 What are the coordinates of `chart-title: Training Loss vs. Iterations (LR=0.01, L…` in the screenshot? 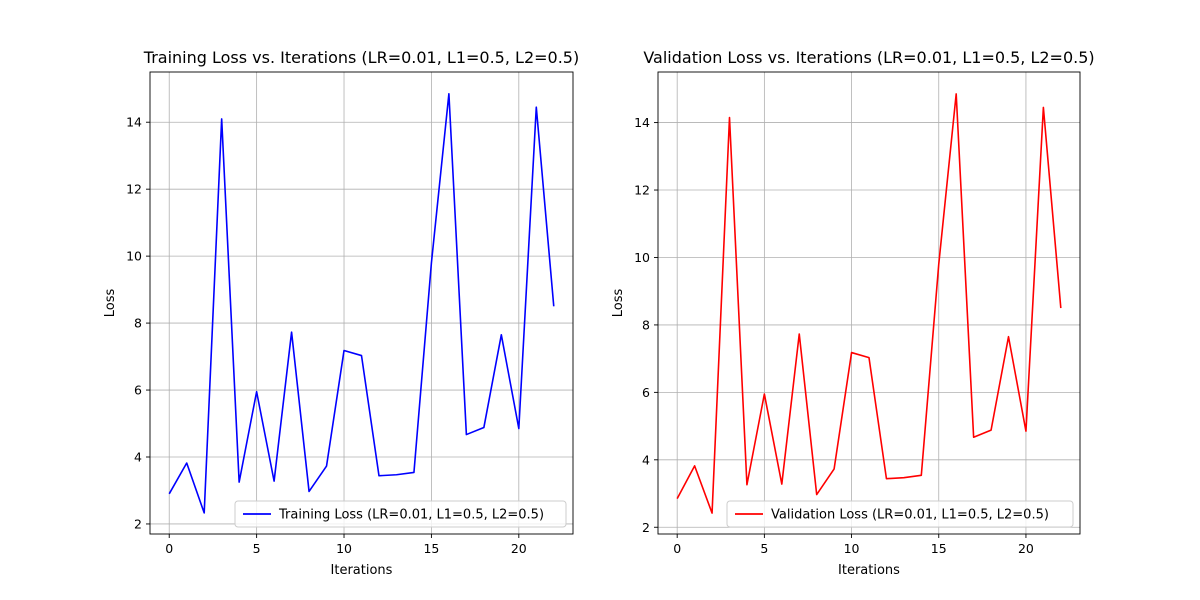 It's located at (361, 57).